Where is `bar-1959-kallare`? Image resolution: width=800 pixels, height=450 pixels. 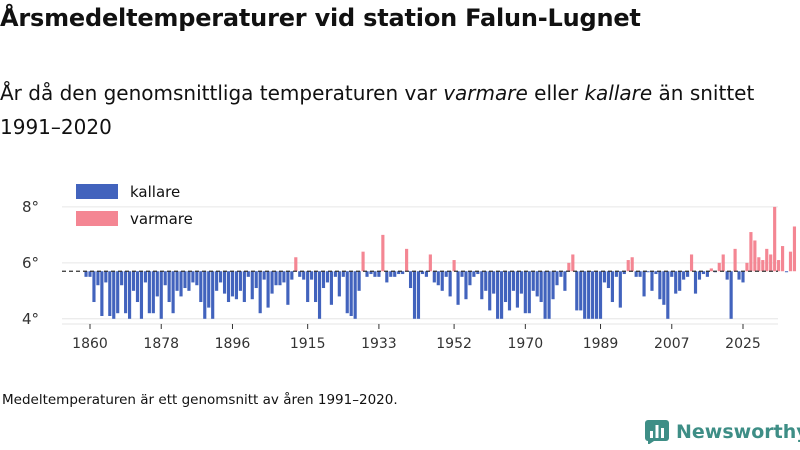
bar-1959-kallare is located at coordinates (482, 285).